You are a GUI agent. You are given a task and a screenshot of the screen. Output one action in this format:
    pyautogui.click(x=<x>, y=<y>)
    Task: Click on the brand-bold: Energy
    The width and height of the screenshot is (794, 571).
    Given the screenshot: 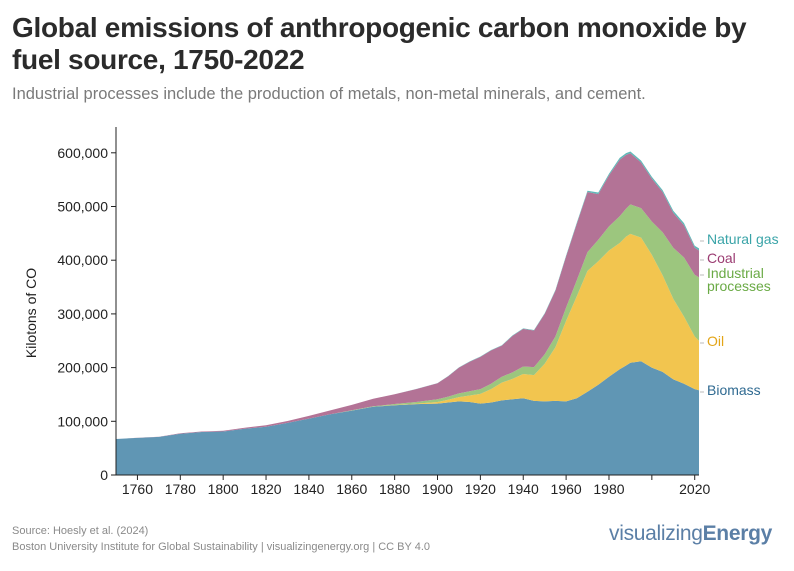 What is the action you would take?
    pyautogui.click(x=737, y=533)
    